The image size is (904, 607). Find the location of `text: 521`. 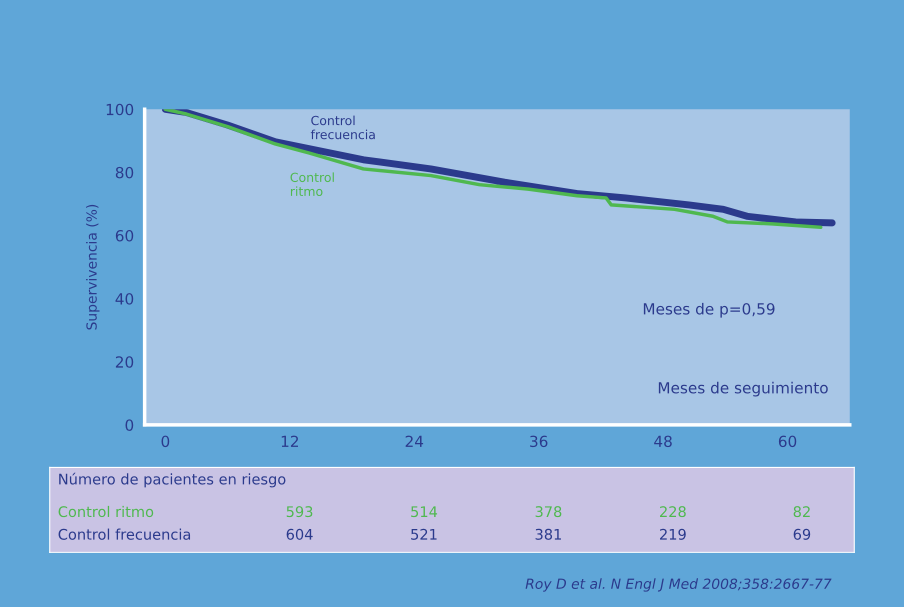

text: 521 is located at coordinates (424, 534).